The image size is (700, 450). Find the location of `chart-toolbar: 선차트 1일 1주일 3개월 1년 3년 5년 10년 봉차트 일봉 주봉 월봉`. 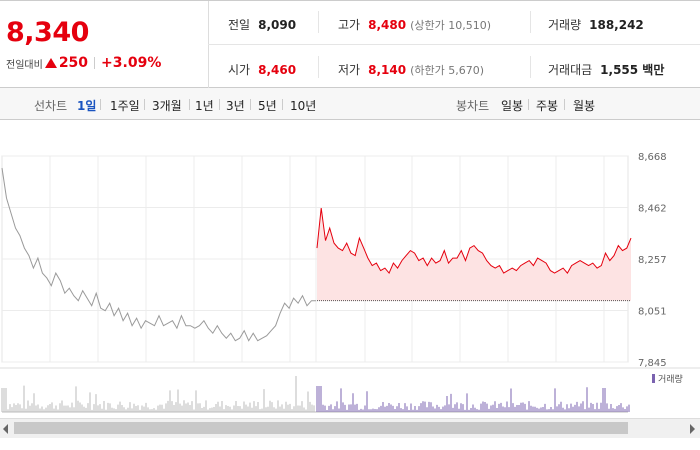

chart-toolbar: 선차트 1일 1주일 3개월 1년 3년 5년 10년 봉차트 일봉 주봉 월봉 is located at coordinates (350, 104).